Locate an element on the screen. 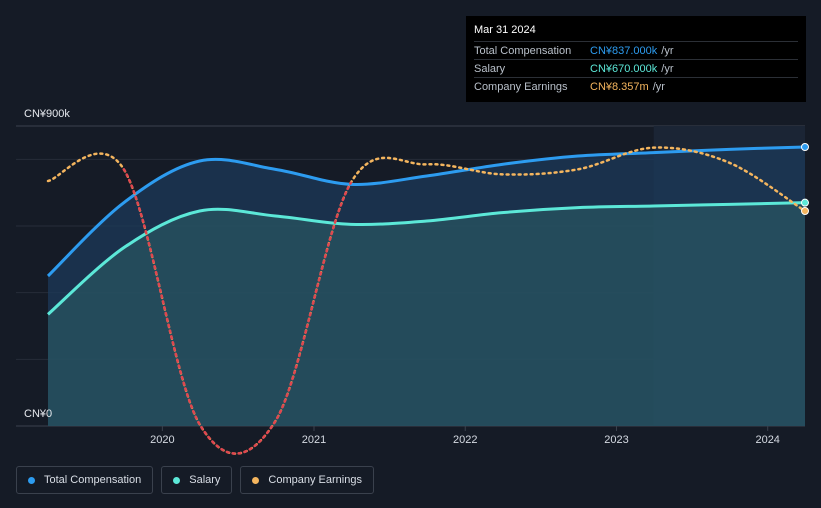  x-tick-label: 2024 is located at coordinates (767, 440).